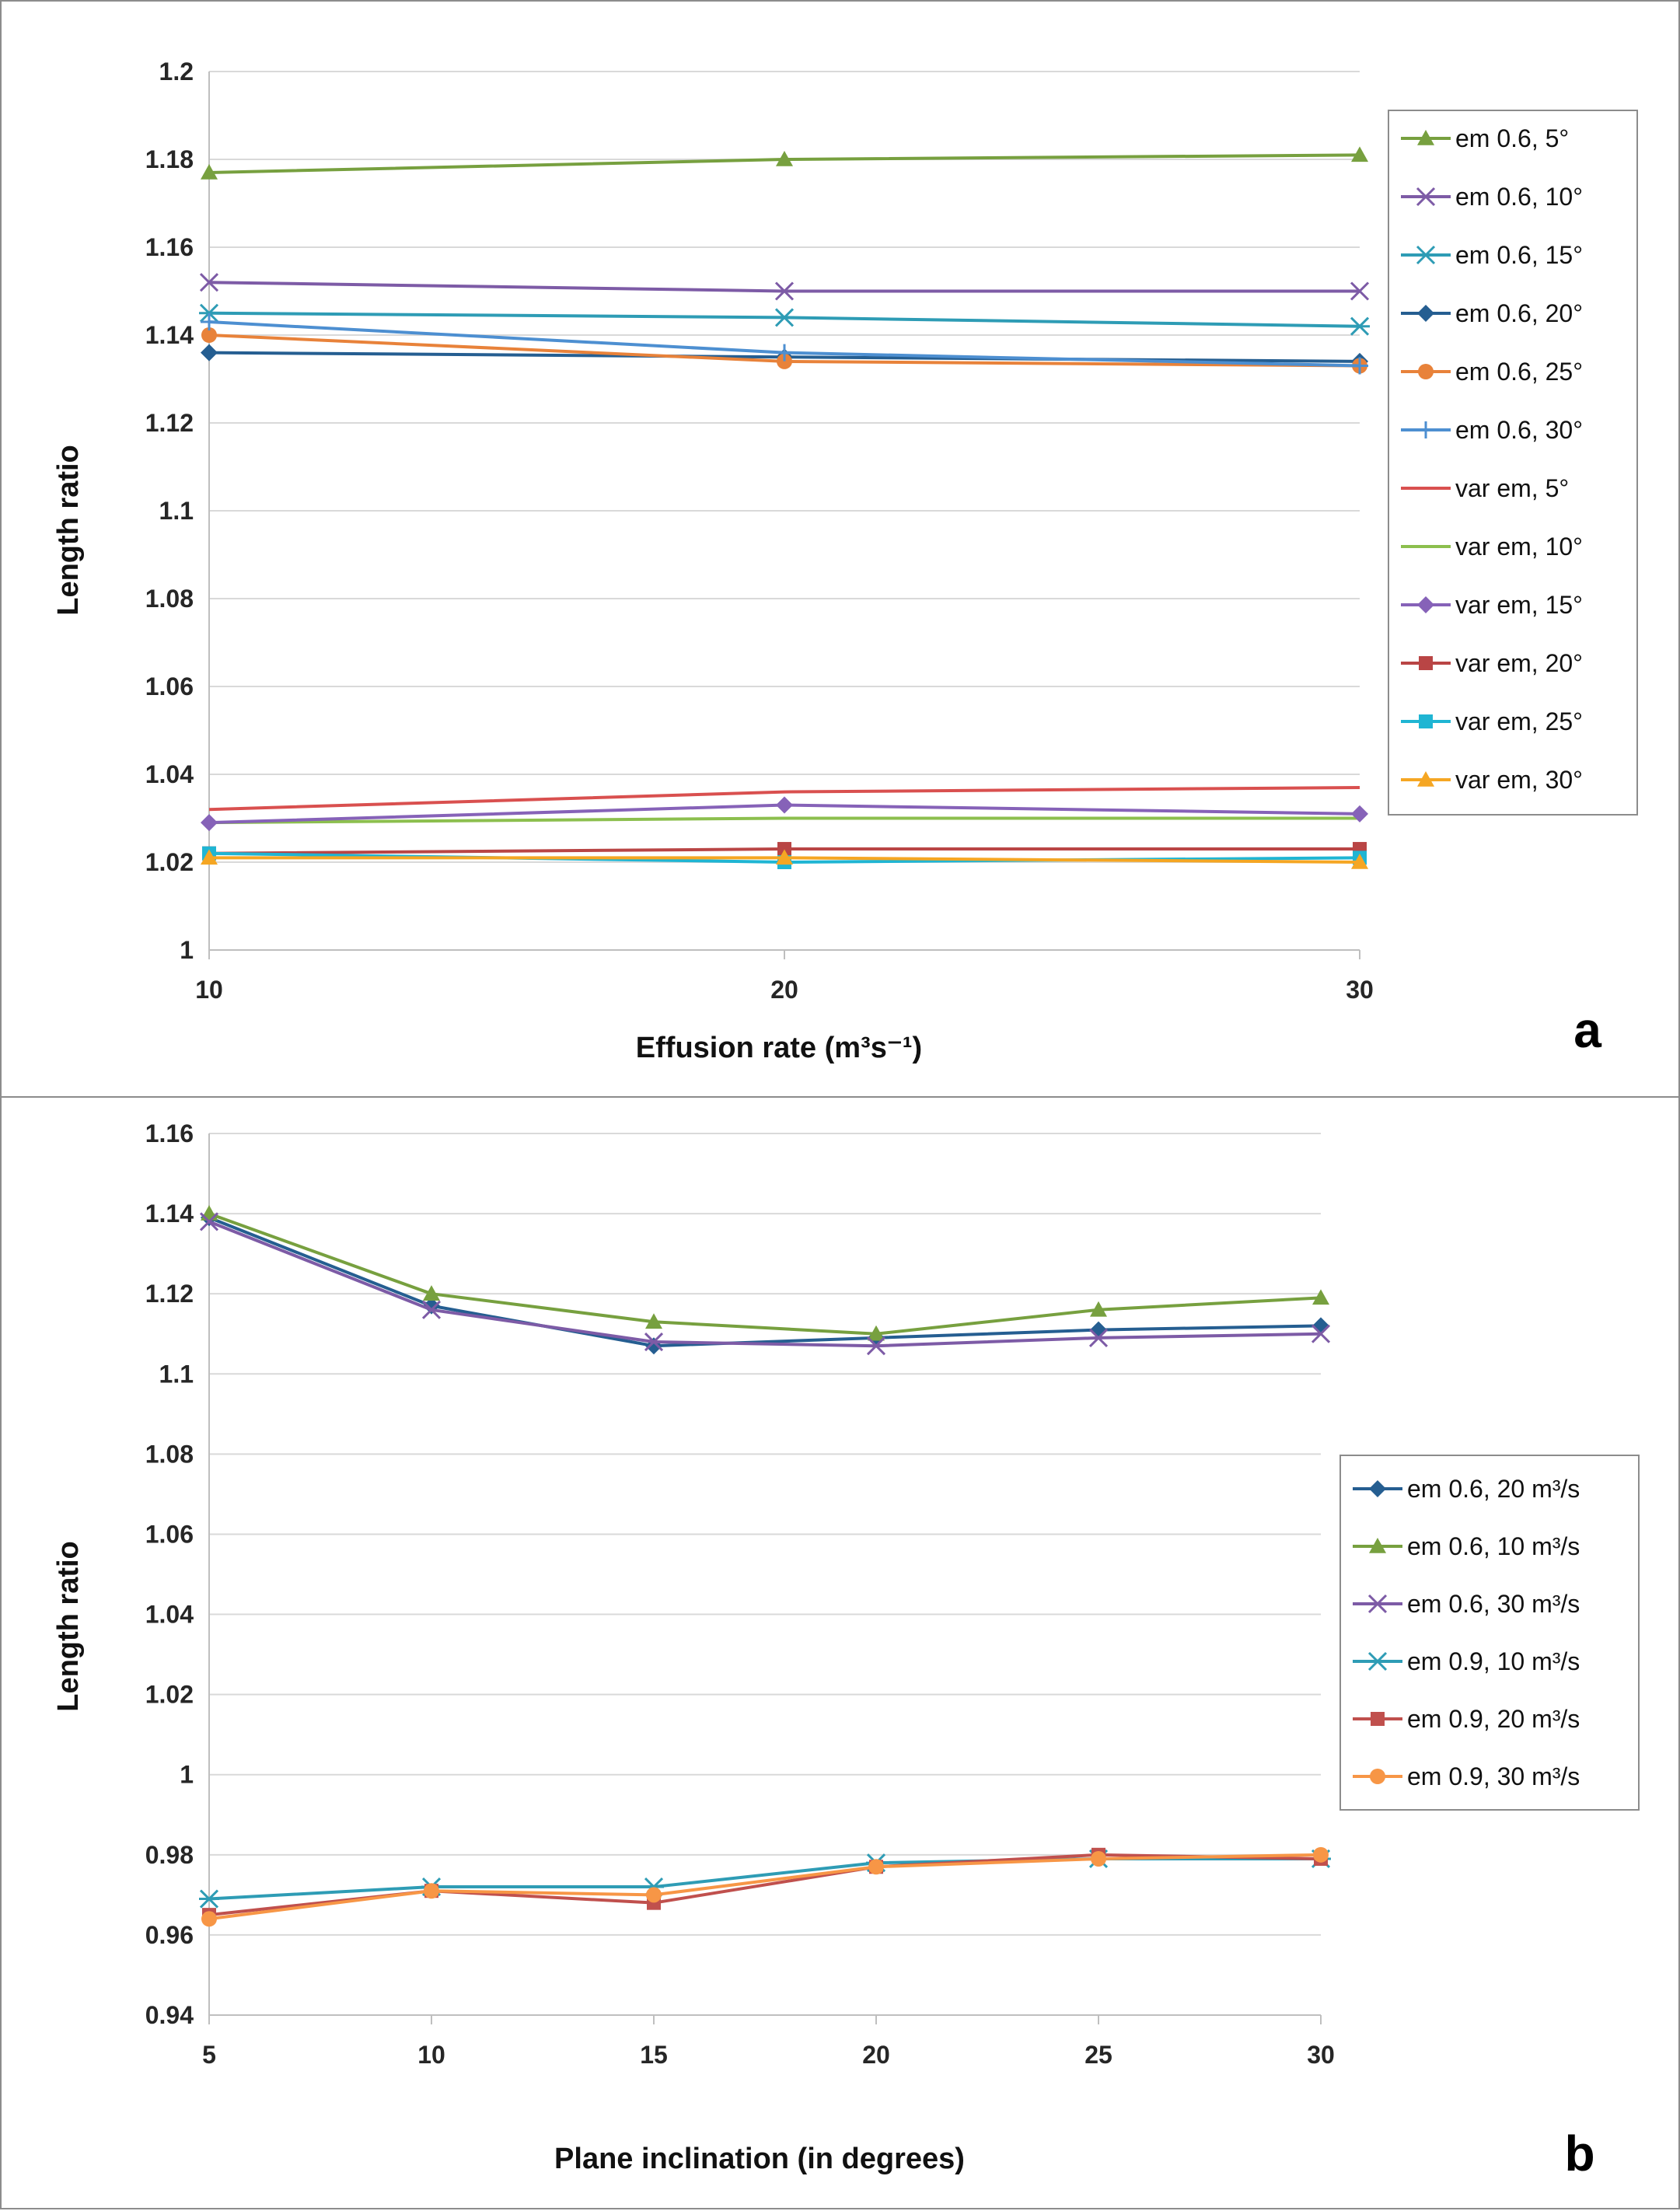 This screenshot has height=2211, width=1680. I want to click on legend-item: em 0.9, 20 m³/s, so click(1466, 1719).